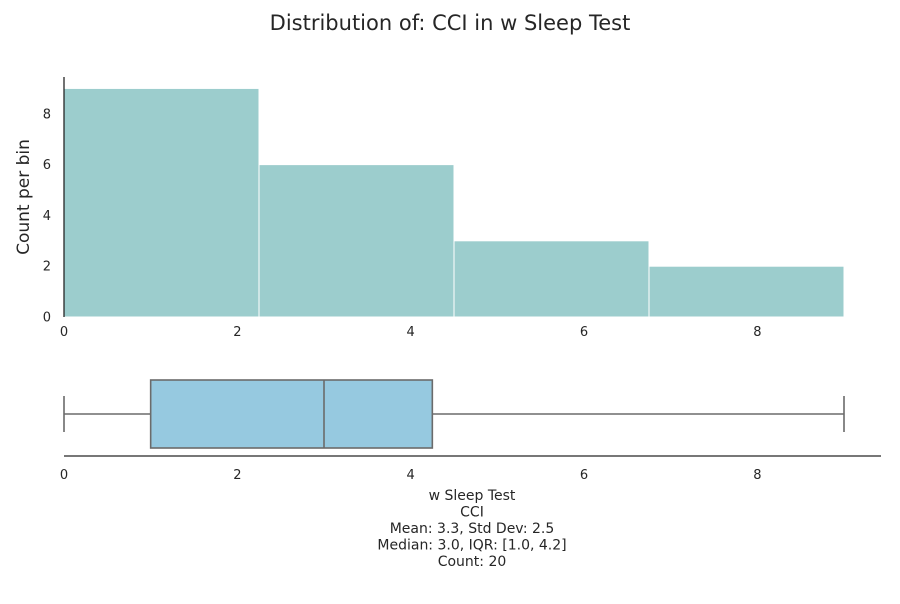  What do you see at coordinates (757, 332) in the screenshot?
I see `histogram-x-tick-label: 8` at bounding box center [757, 332].